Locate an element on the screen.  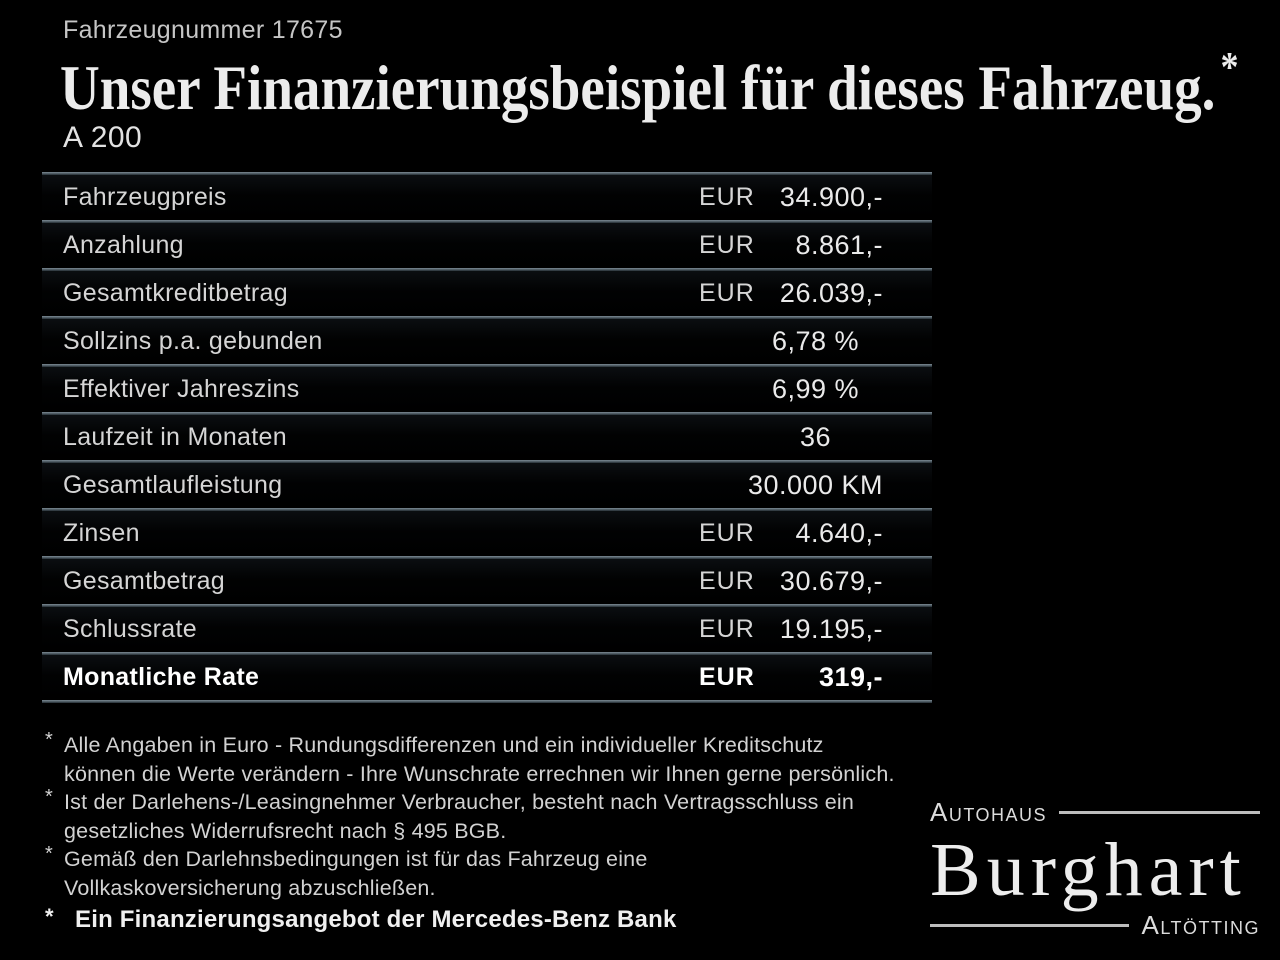
row-value: 8.861,- is located at coordinates (839, 245).